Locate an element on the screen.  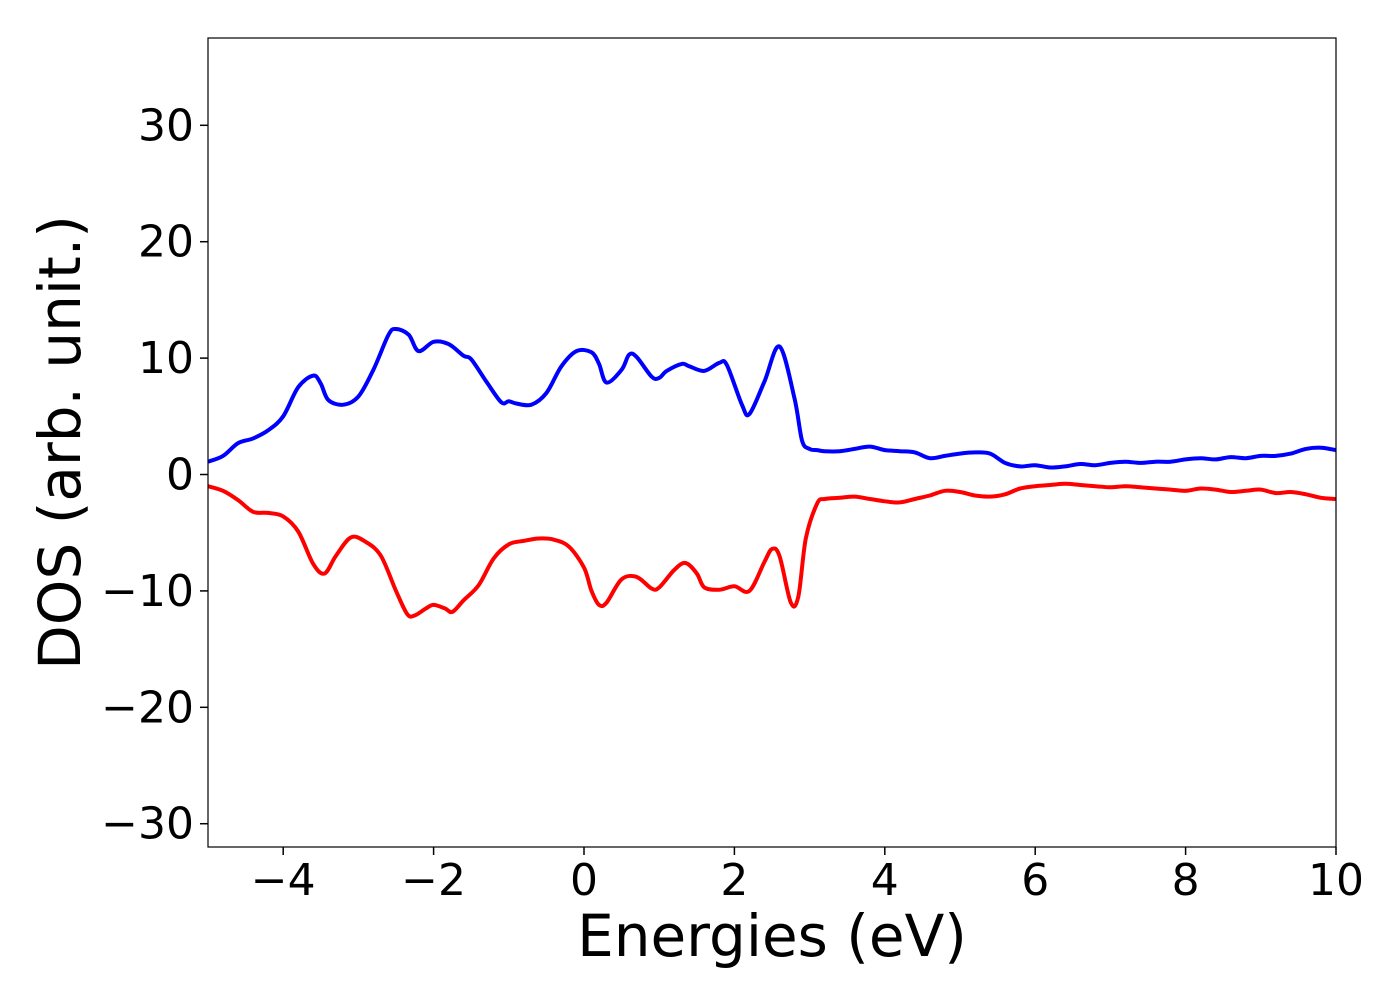
y-tick-label: 20 is located at coordinates (166, 242).